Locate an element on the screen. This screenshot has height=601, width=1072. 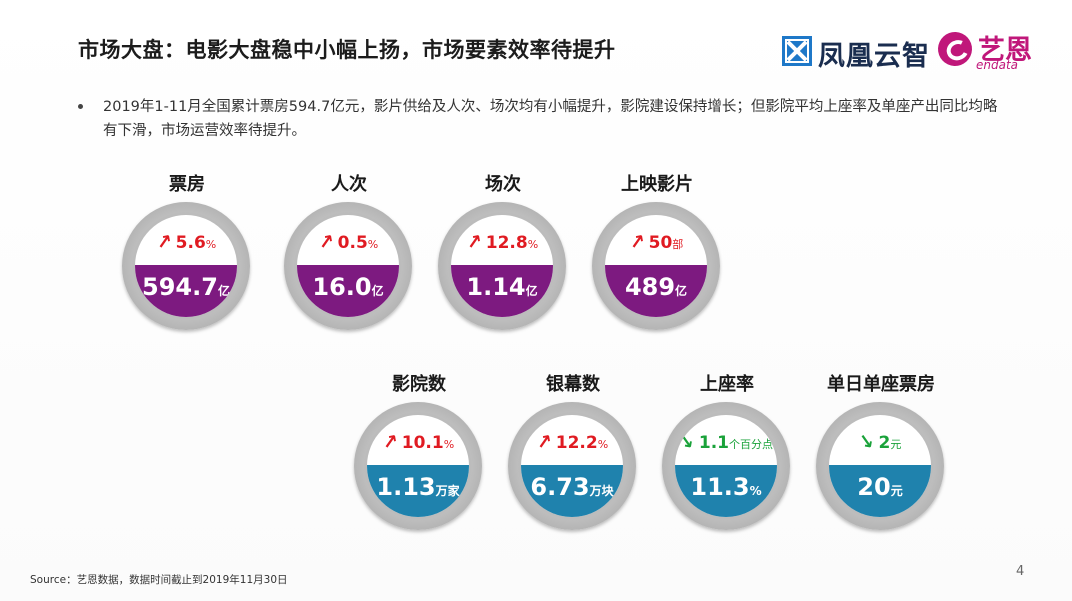
metric-ring: ↑12.8% 1.14亿 is located at coordinates (502, 266).